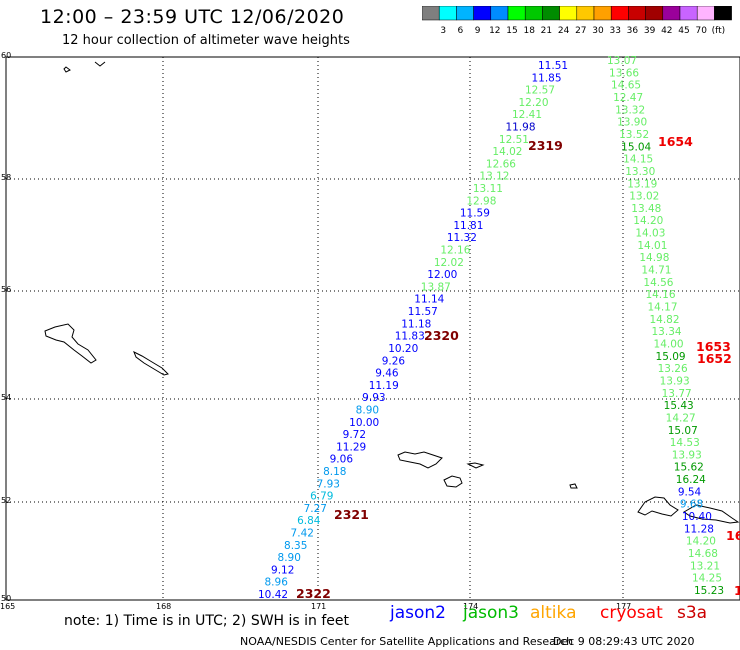  What do you see at coordinates (295, 546) in the screenshot?
I see `wave-height-value: 8.35` at bounding box center [295, 546].